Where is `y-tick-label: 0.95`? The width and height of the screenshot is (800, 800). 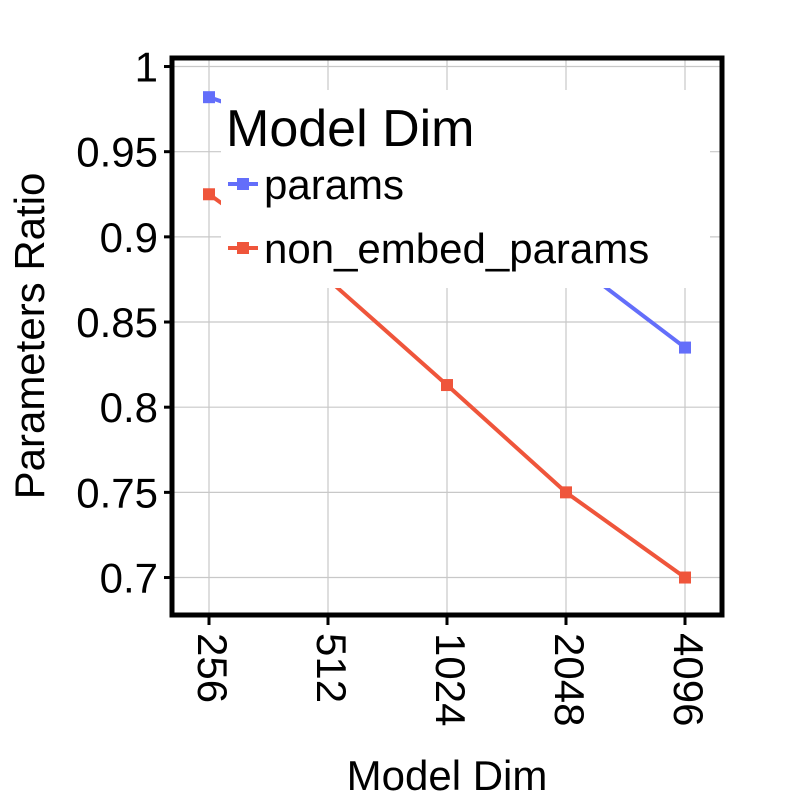
y-tick-label: 0.95 is located at coordinates (117, 152).